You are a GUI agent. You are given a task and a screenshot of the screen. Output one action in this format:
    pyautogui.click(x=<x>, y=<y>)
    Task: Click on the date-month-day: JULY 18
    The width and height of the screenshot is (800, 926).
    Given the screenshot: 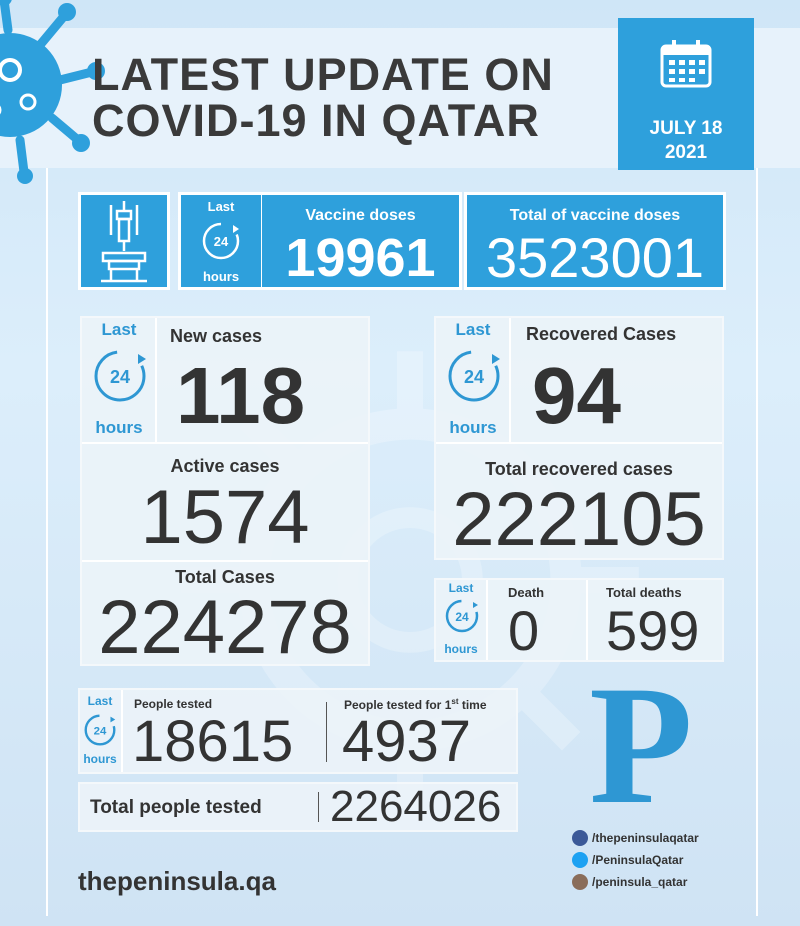 What is the action you would take?
    pyautogui.click(x=686, y=128)
    